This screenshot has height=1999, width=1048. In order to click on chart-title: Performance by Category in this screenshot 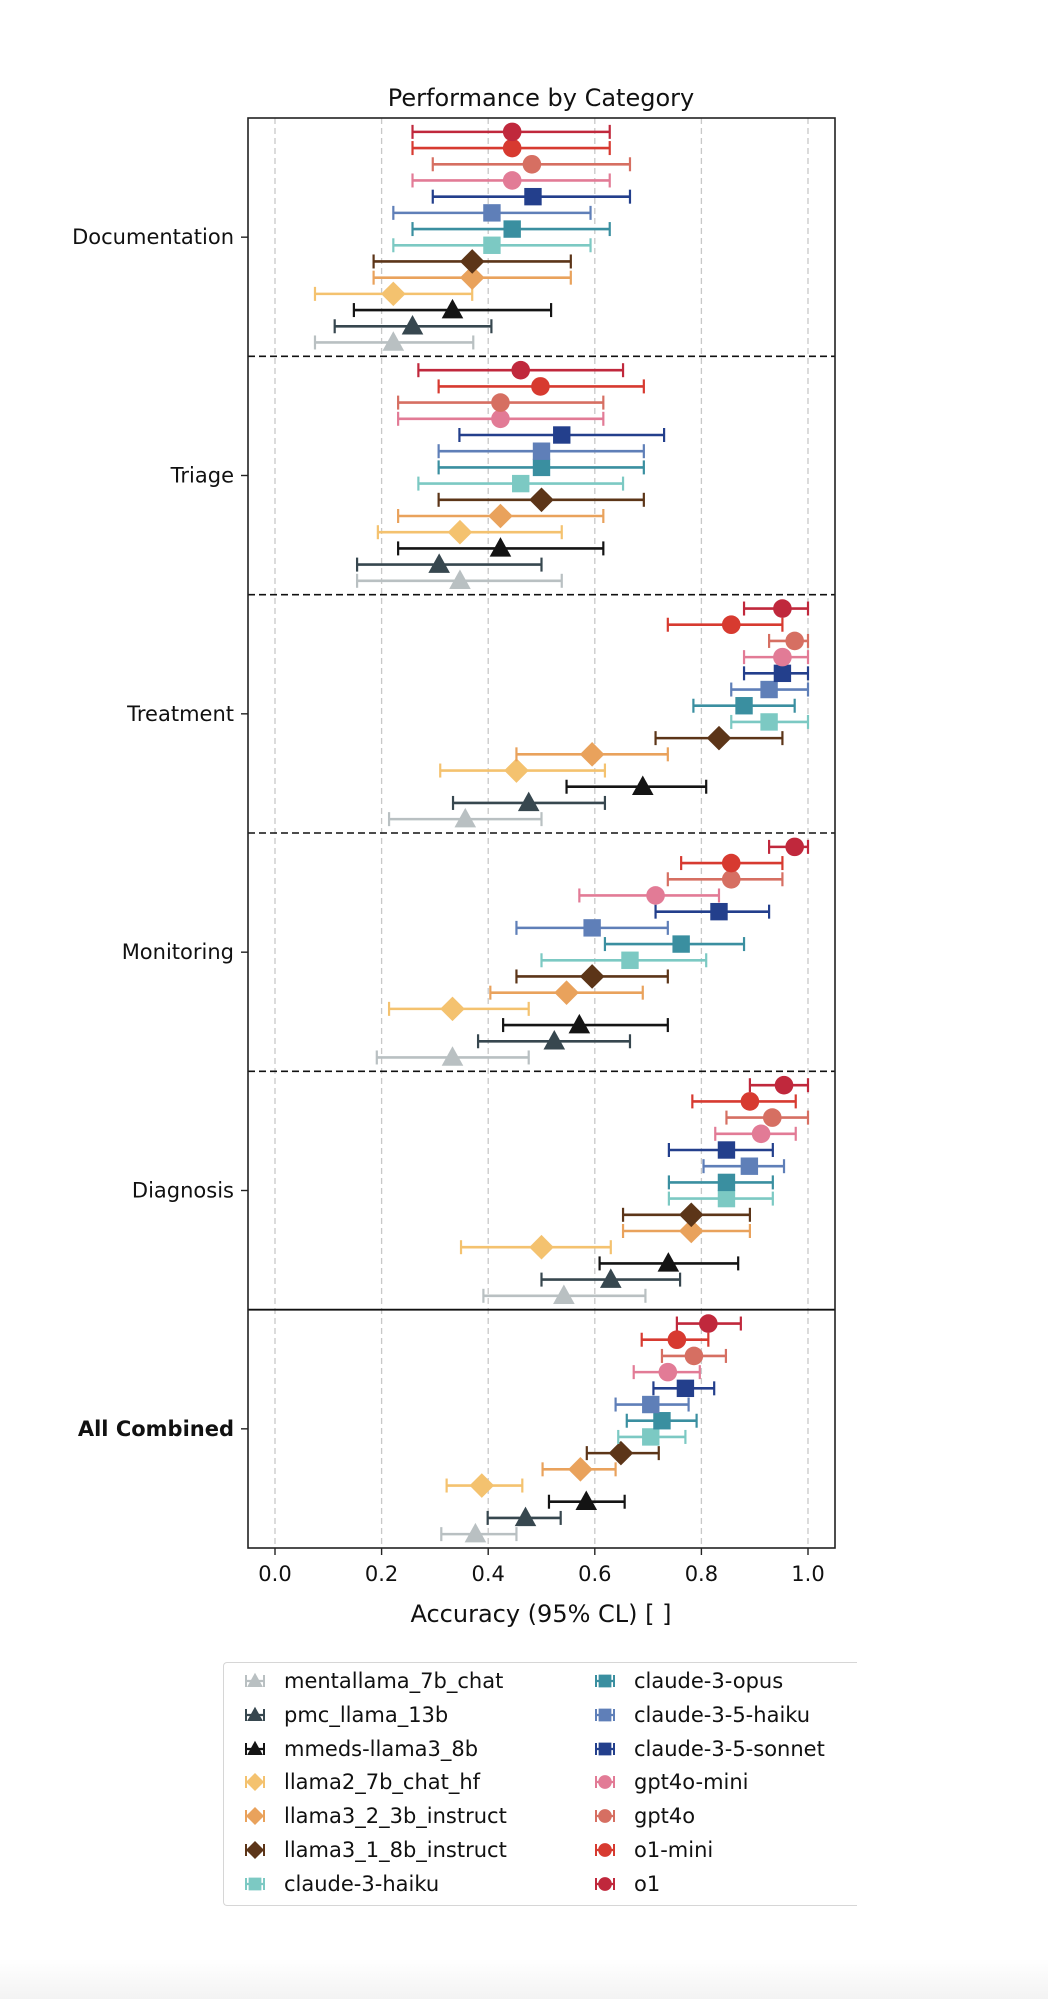, I will do `click(541, 98)`.